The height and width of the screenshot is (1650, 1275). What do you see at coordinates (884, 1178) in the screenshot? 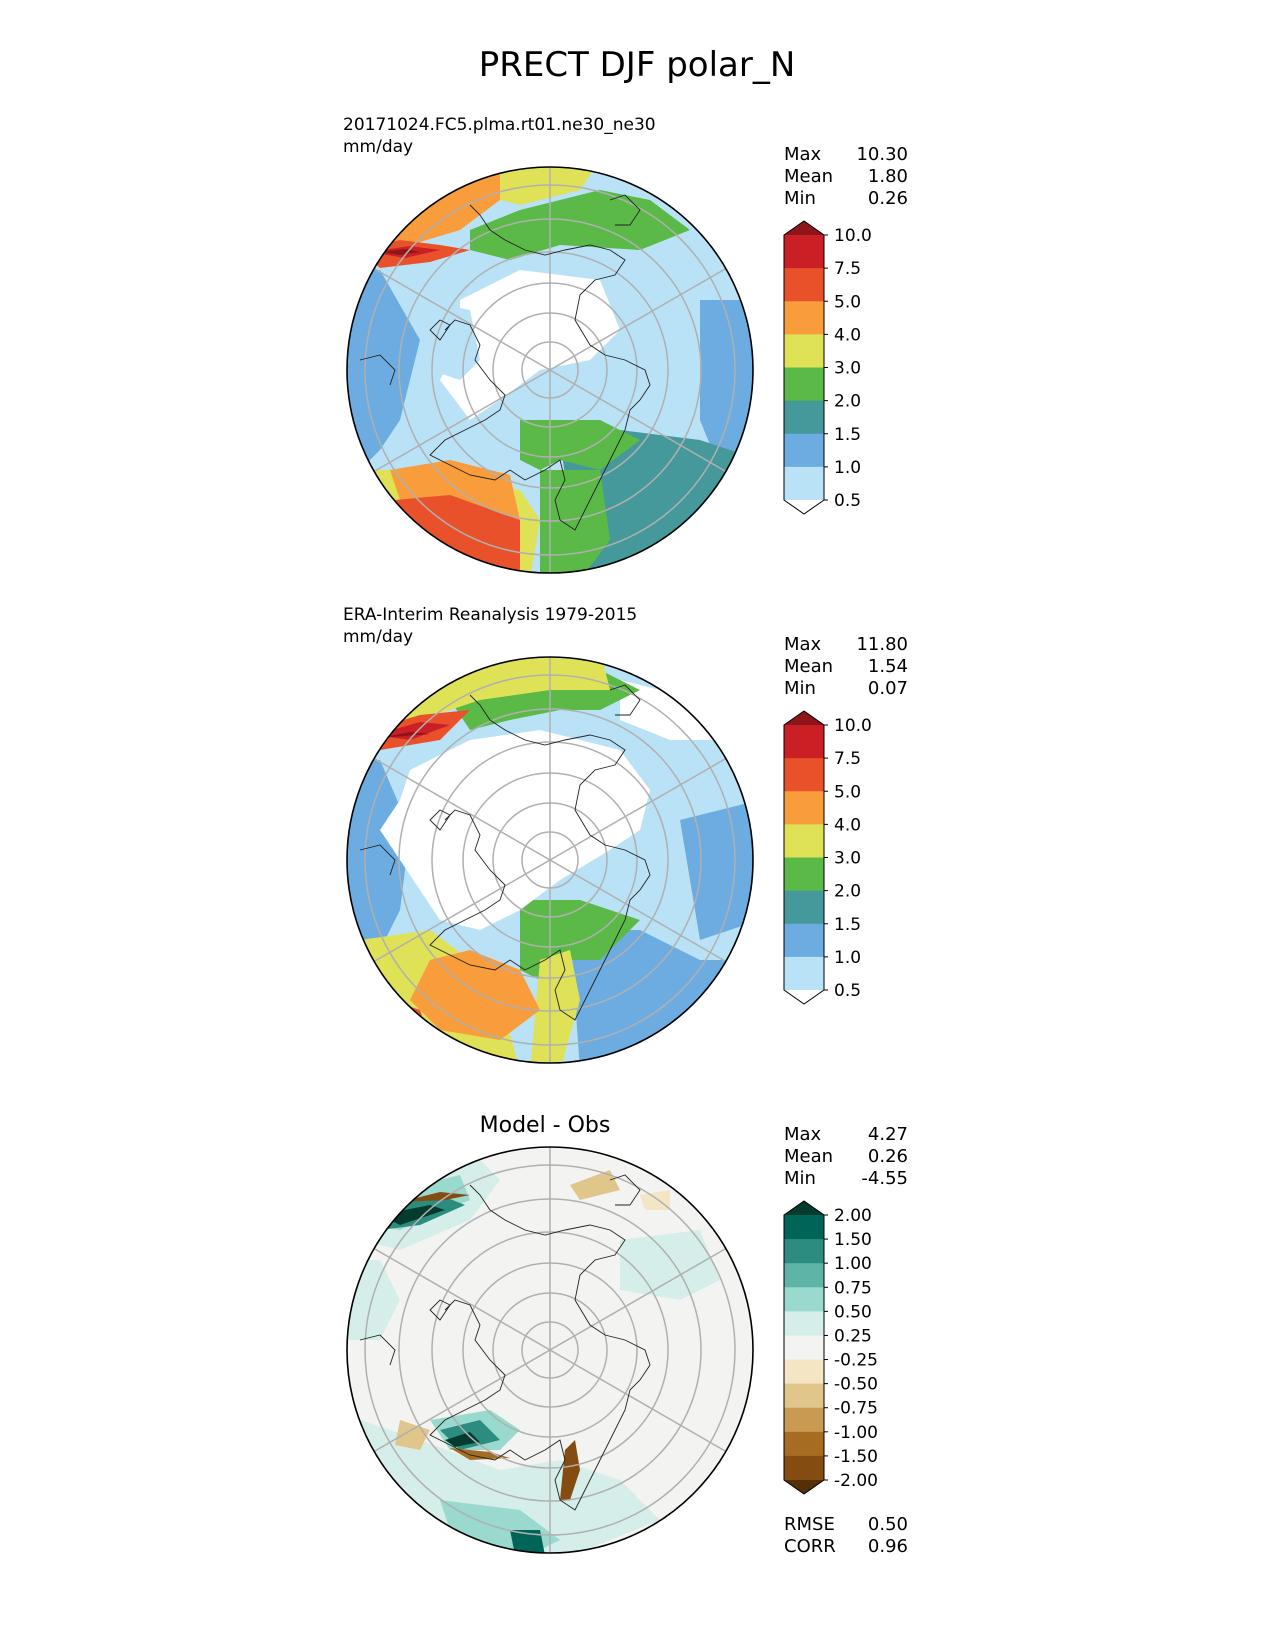
I see `stat-value-min: -4.55` at bounding box center [884, 1178].